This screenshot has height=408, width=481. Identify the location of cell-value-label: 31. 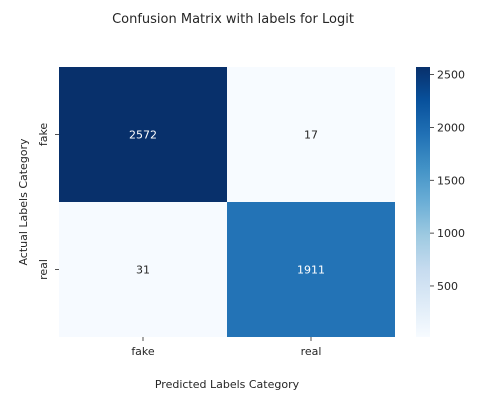
(143, 270).